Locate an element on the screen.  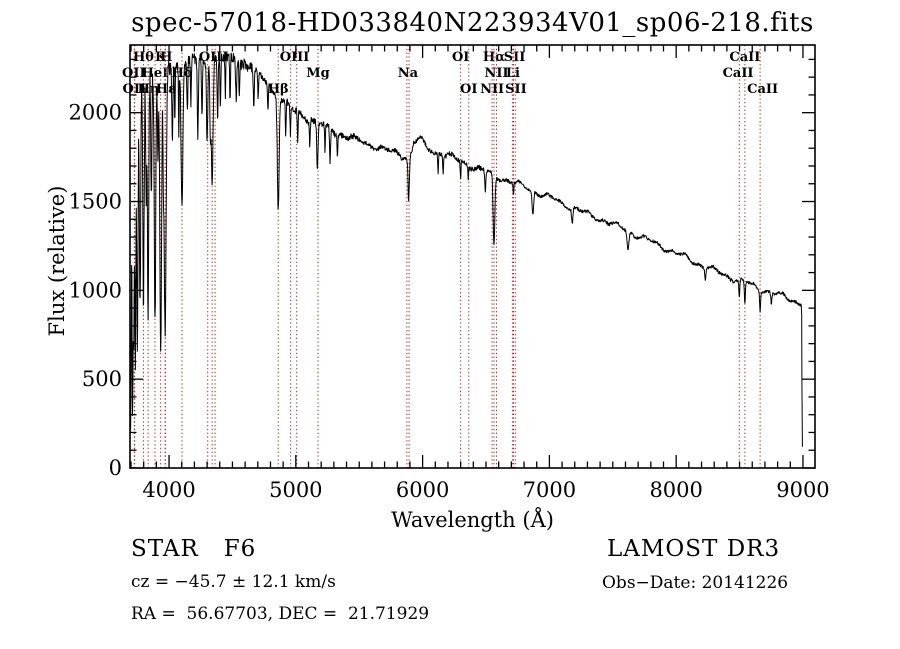
spectral-line-label: H is located at coordinates (166, 57).